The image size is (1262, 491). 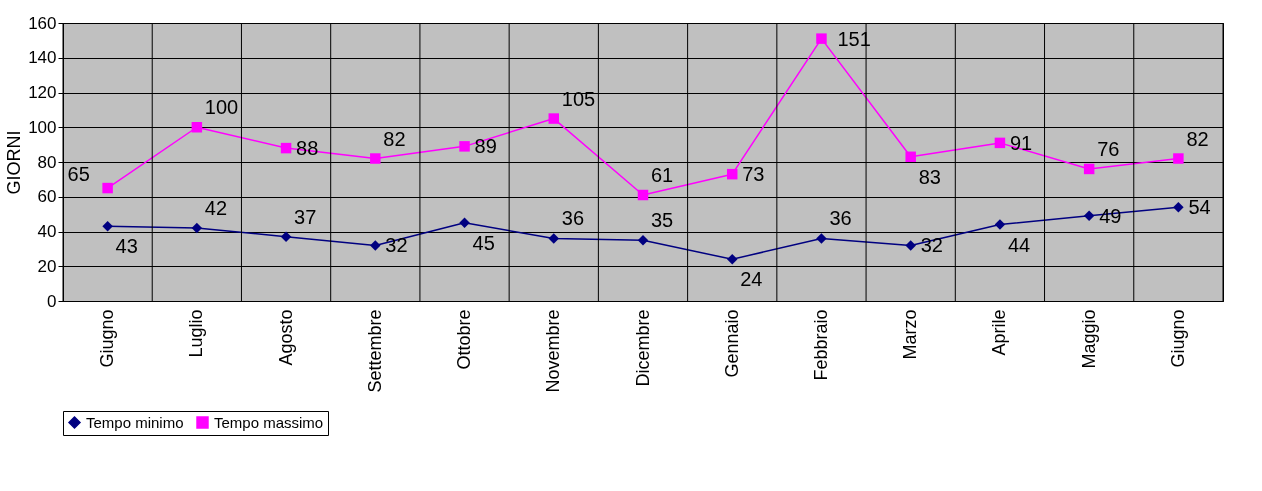 I want to click on x-tick-label: Settembre, so click(x=374, y=351).